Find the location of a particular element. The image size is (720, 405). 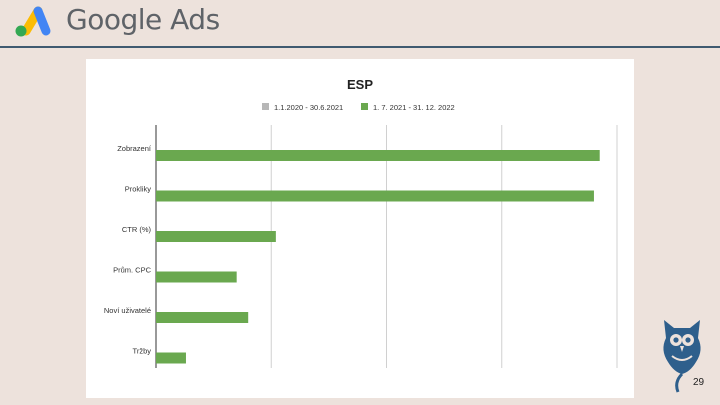

legend-label: 1. 7. 2021 - 31. 12. 2022 is located at coordinates (414, 107).